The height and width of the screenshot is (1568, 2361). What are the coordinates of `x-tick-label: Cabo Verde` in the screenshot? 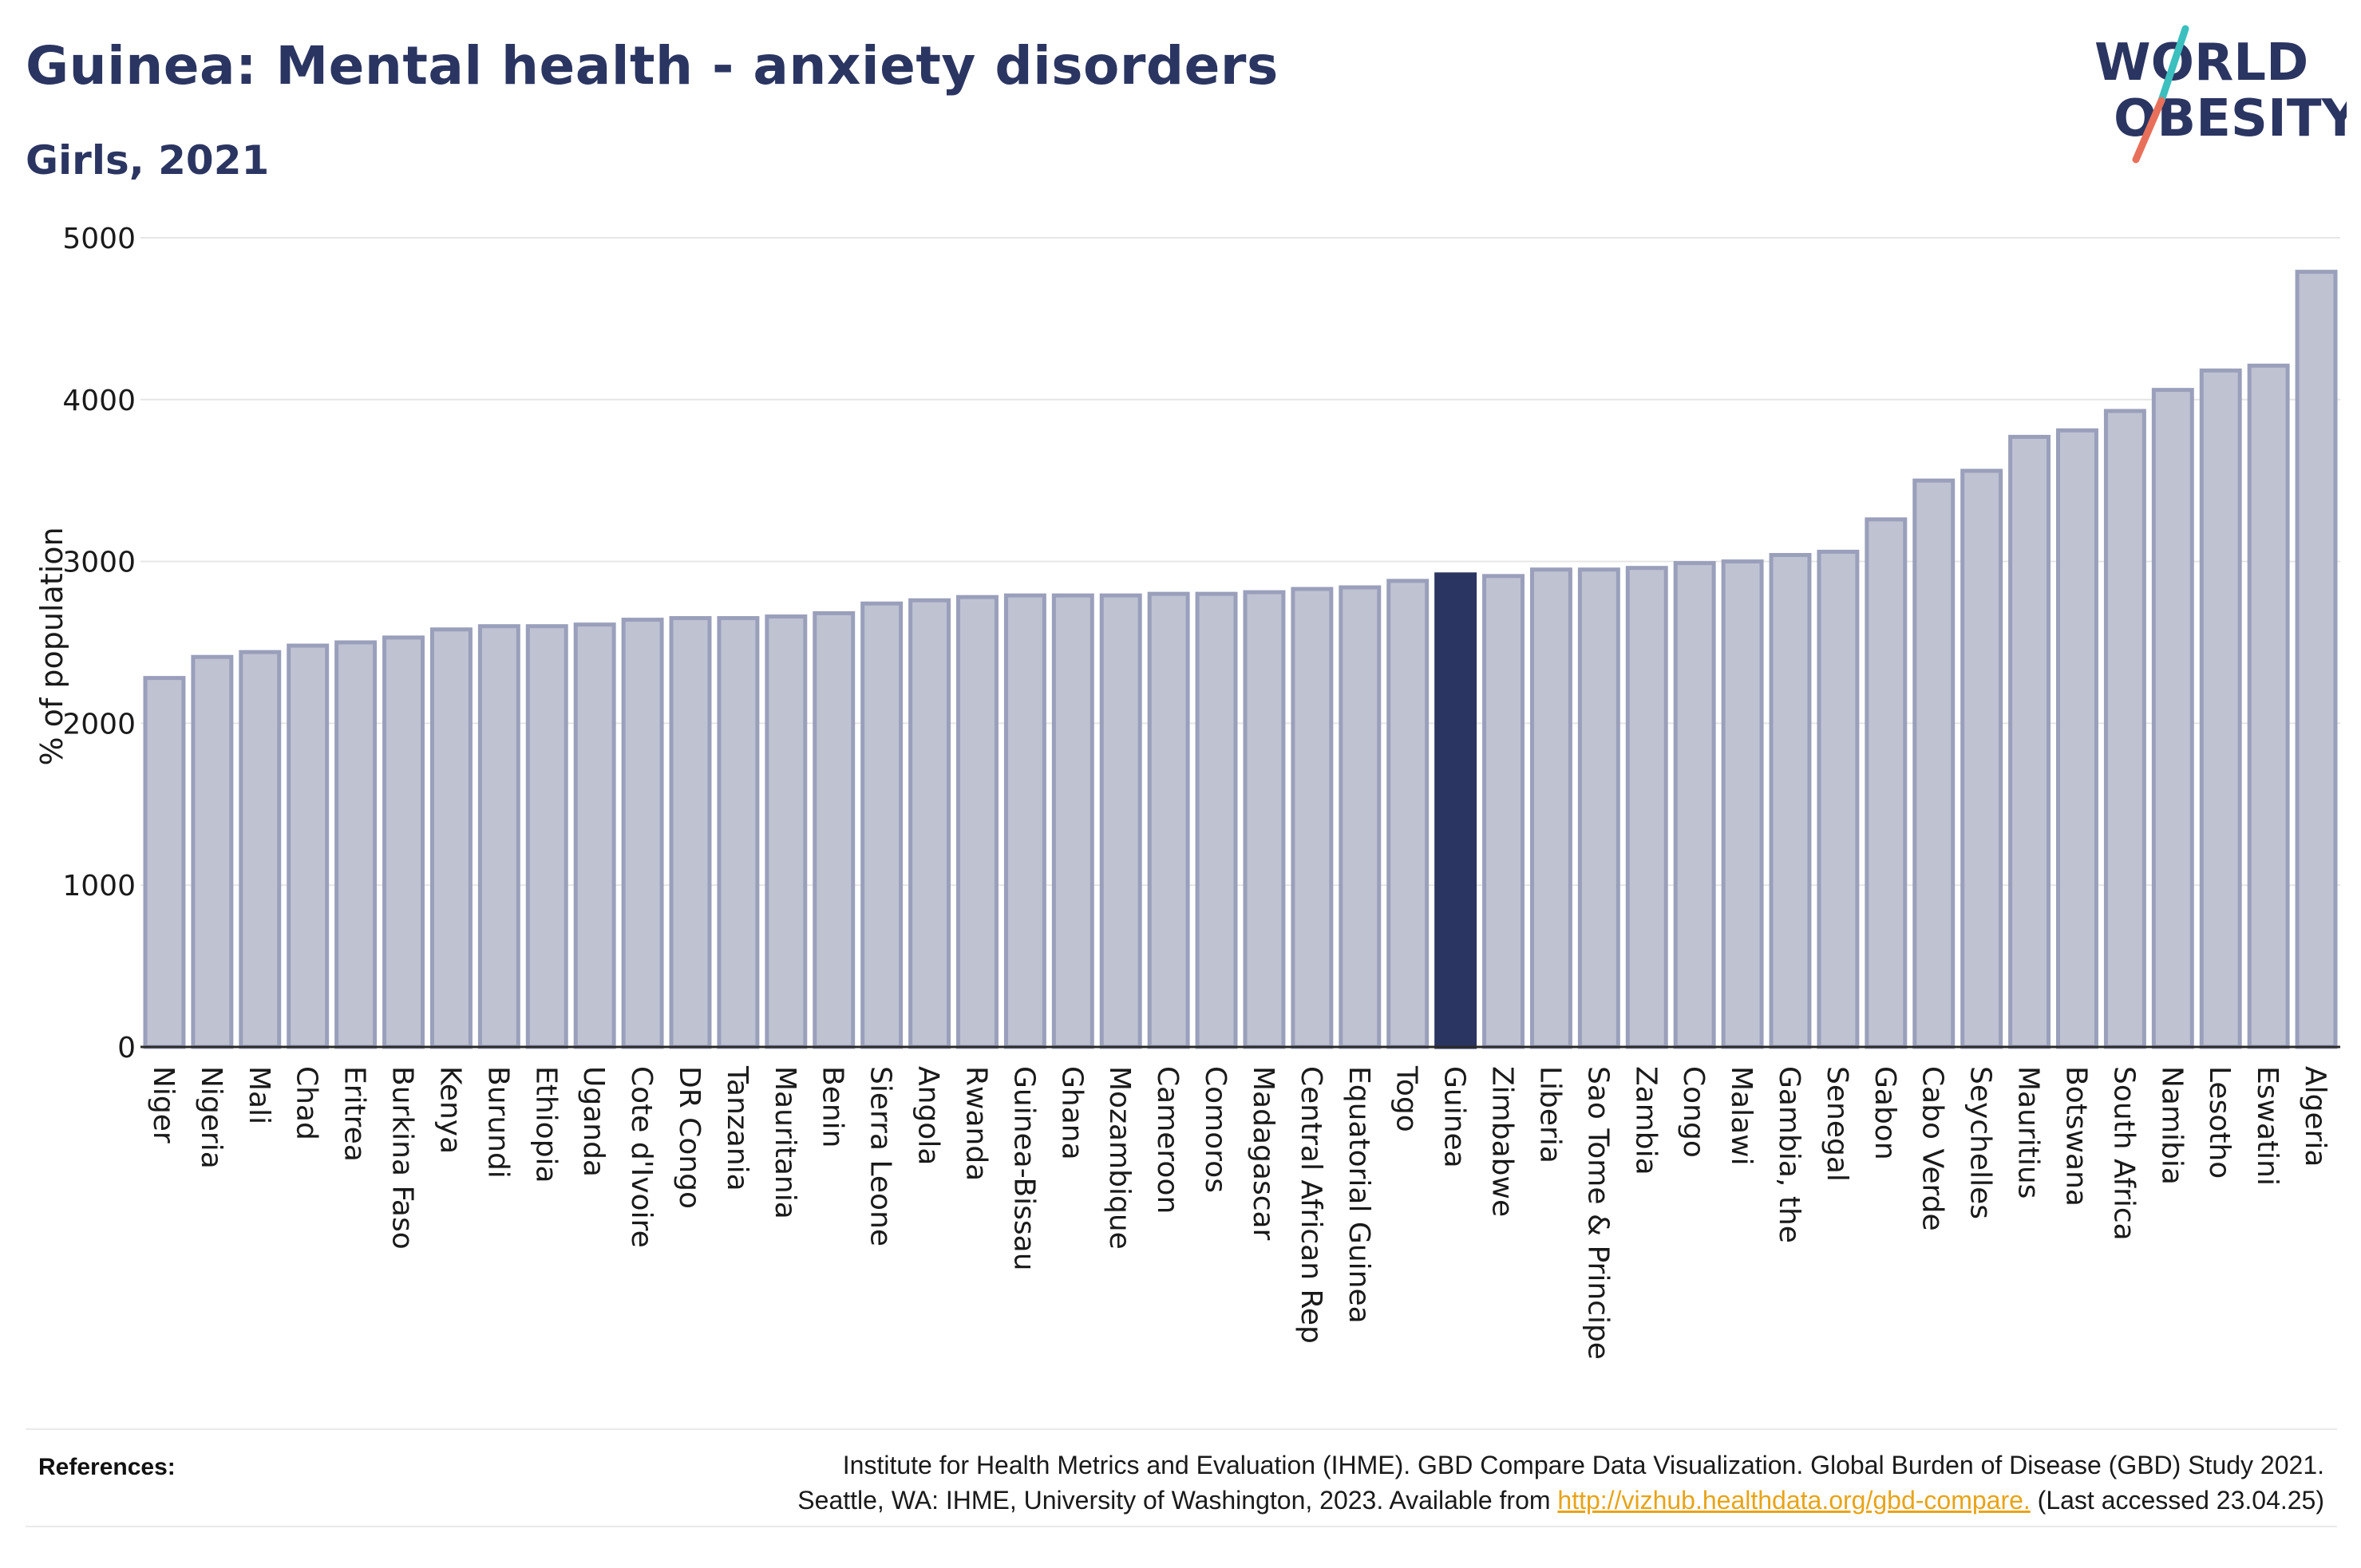 It's located at (1932, 1148).